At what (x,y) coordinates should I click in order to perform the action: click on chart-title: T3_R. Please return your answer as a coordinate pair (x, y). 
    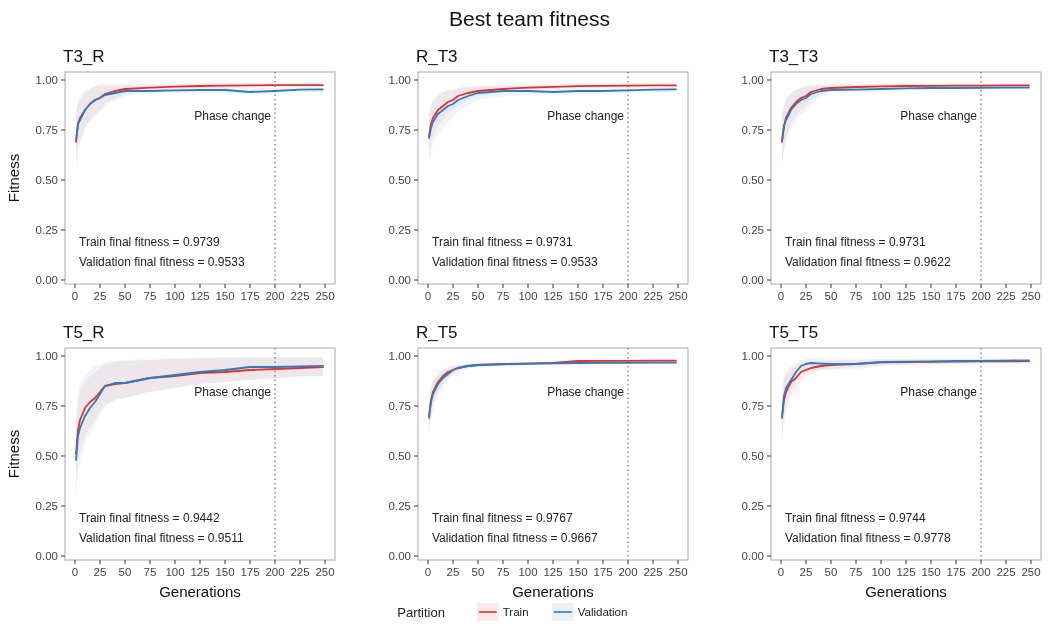
    Looking at the image, I should click on (84, 56).